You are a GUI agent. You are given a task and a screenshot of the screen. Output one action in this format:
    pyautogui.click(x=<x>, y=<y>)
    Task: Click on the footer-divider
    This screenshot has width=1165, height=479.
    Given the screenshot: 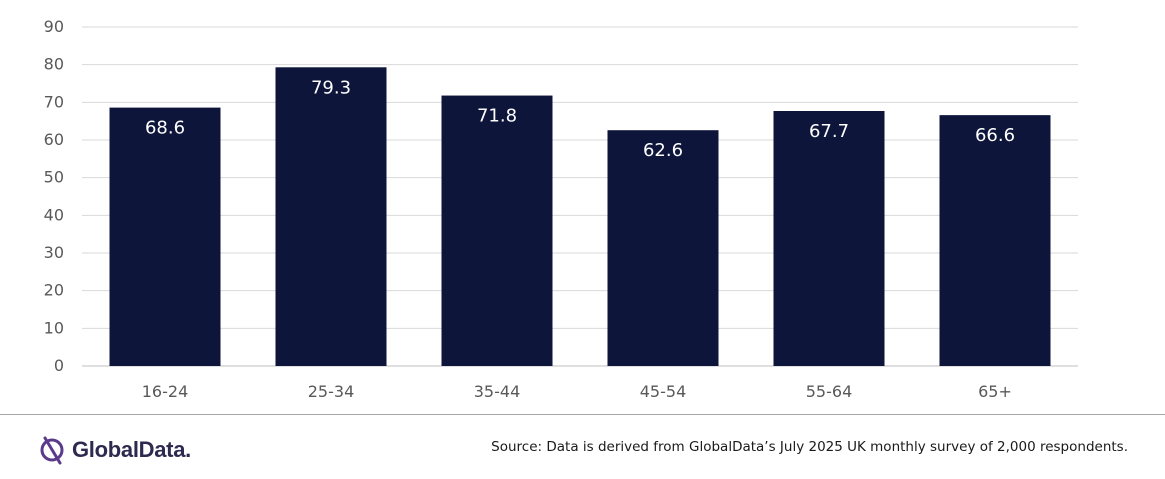 What is the action you would take?
    pyautogui.click(x=582, y=414)
    